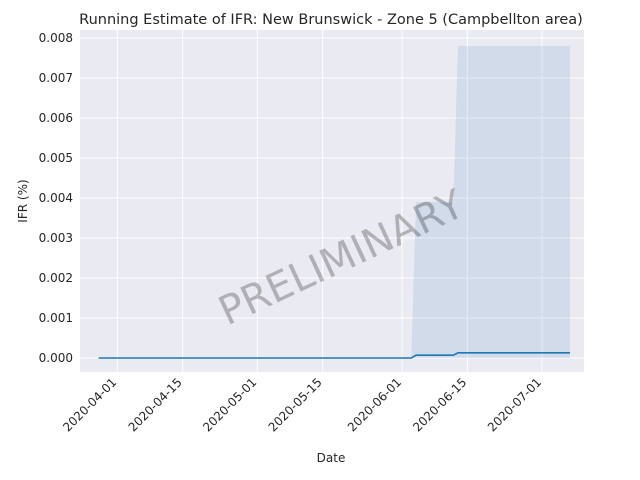 The image size is (640, 480). I want to click on ifr-line, so click(334, 355).